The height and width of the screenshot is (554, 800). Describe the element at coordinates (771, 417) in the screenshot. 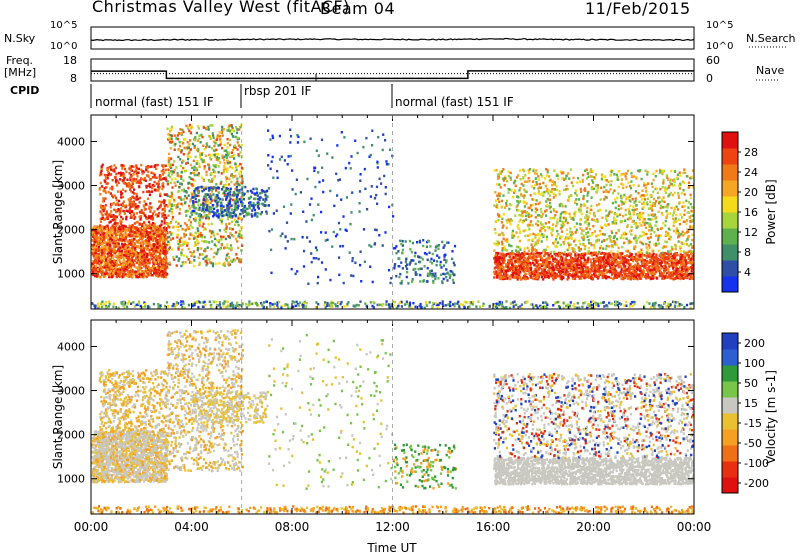

I see `velocity-colorbar-label: Velocity [m s-1]` at that location.